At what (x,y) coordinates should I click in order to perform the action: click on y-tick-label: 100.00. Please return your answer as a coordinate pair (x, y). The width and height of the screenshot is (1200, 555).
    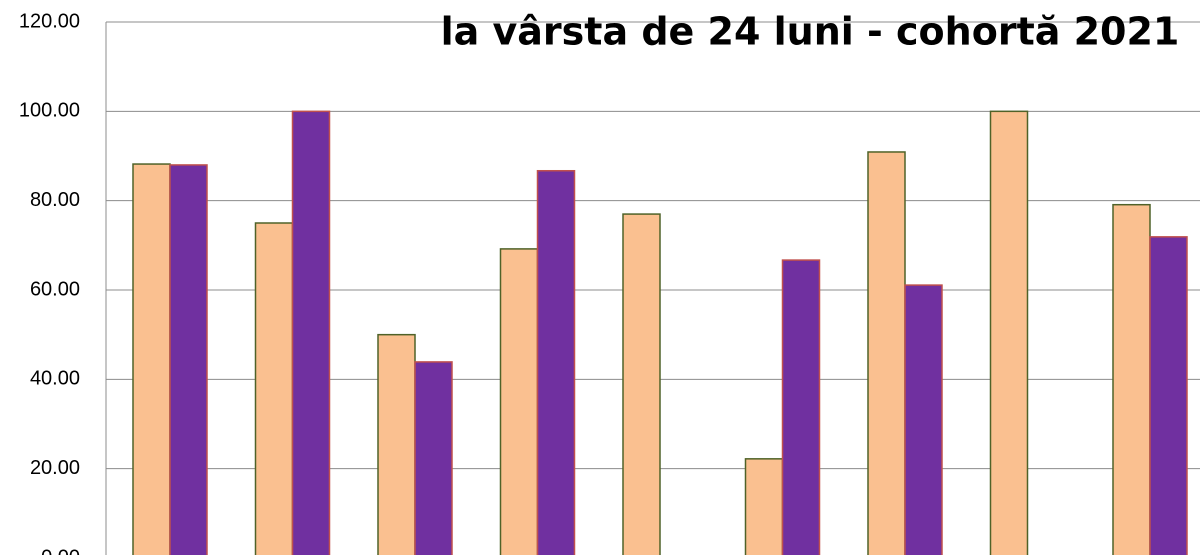
    Looking at the image, I should click on (49, 111).